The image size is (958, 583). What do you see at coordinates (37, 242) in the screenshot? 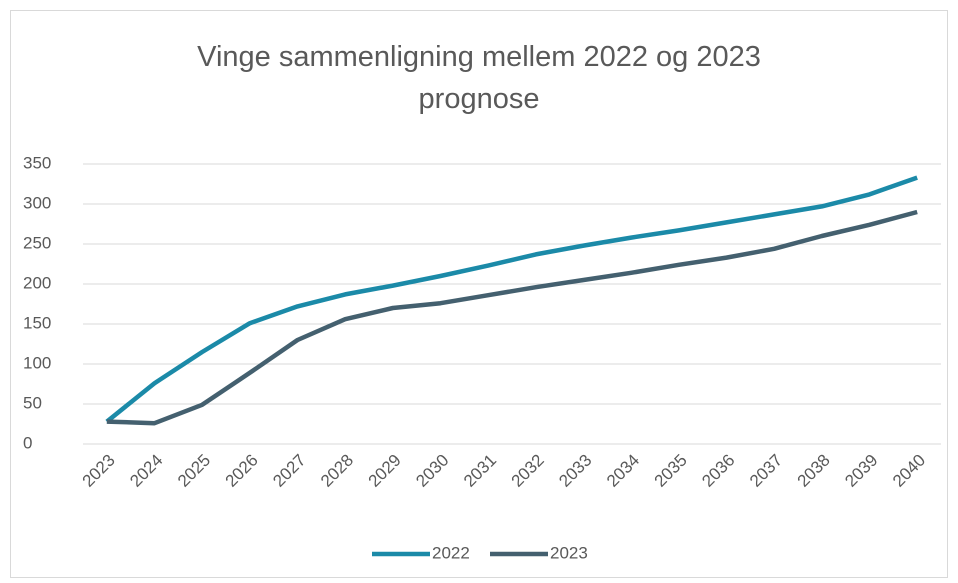
I see `y-tick-label: 250` at bounding box center [37, 242].